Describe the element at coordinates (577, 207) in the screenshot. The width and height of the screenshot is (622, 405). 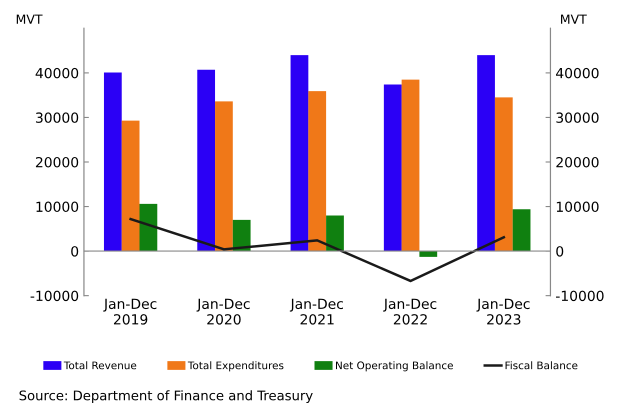
I see `y2-tick-label: 10000` at that location.